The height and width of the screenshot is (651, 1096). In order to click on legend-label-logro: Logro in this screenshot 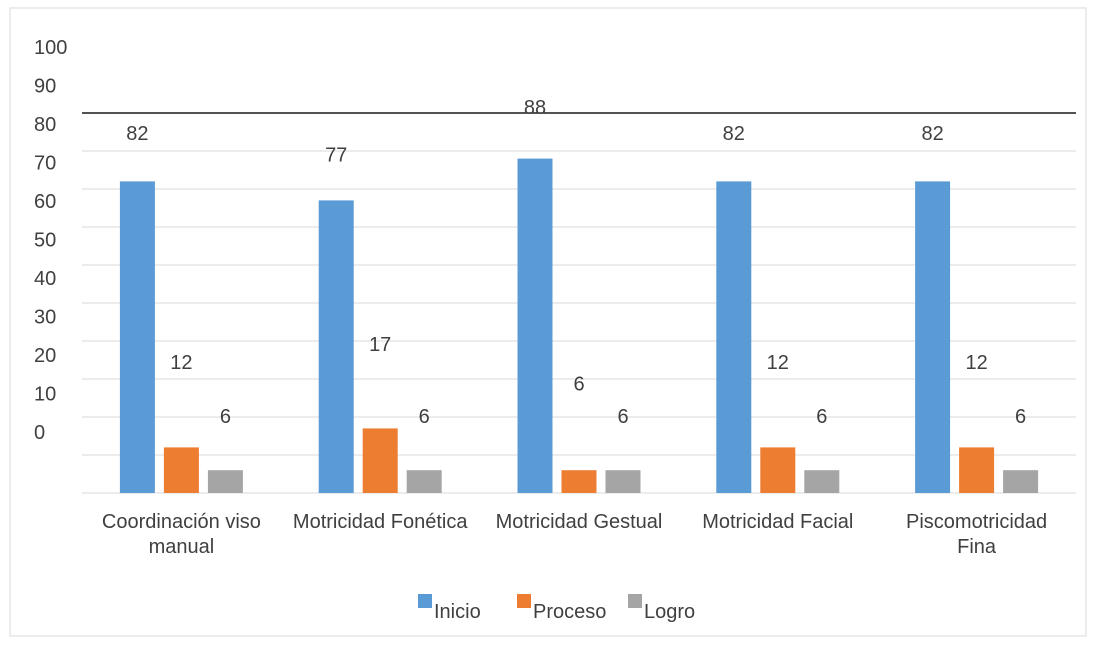, I will do `click(669, 612)`.